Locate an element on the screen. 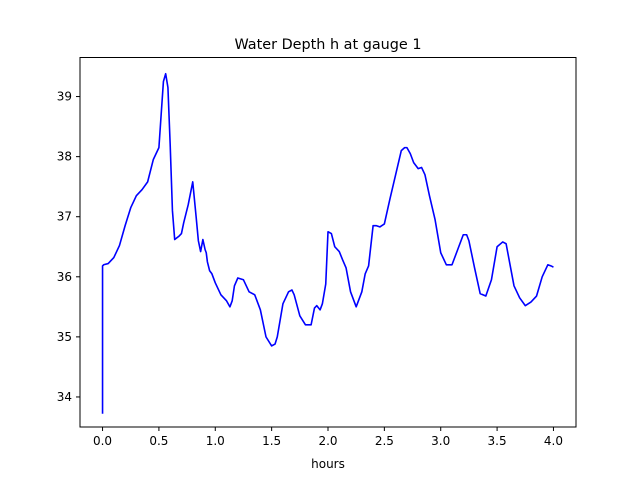 This screenshot has width=640, height=480. y-tick-label: 35 is located at coordinates (64, 337).